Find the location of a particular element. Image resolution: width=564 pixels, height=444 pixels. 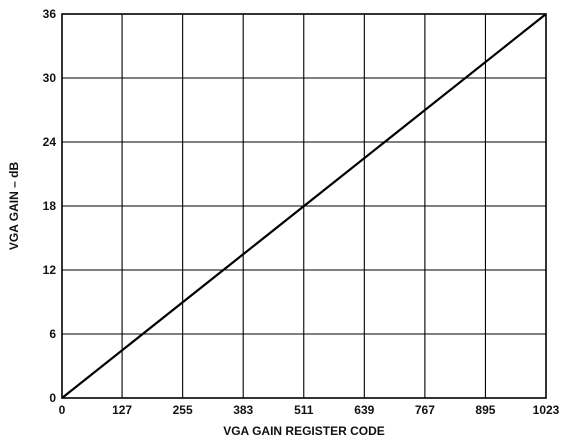

y-tick-labels: 0 6 12 18 24 30 36 is located at coordinates (50, 206).